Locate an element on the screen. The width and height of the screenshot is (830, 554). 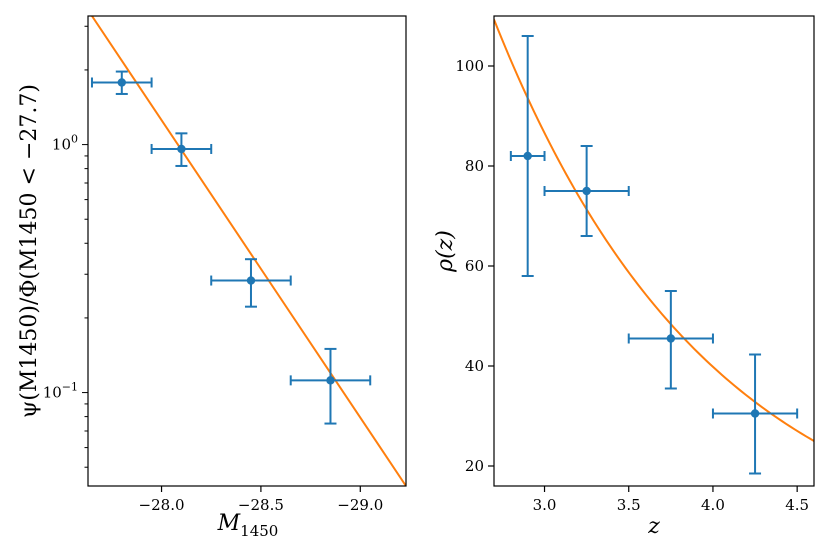
right-y-tick-label: 40 is located at coordinates (474, 366).